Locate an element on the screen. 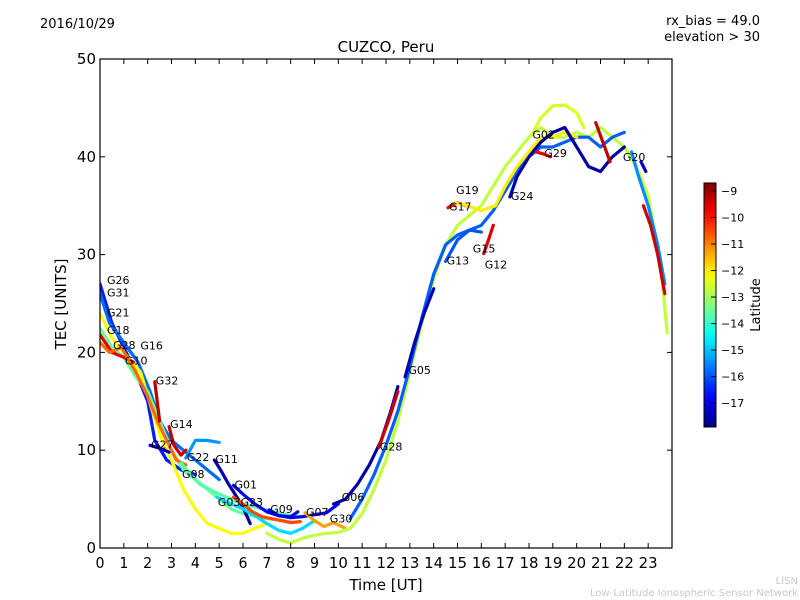 This screenshot has height=600, width=800. x-tick-label: 19 is located at coordinates (552, 563).